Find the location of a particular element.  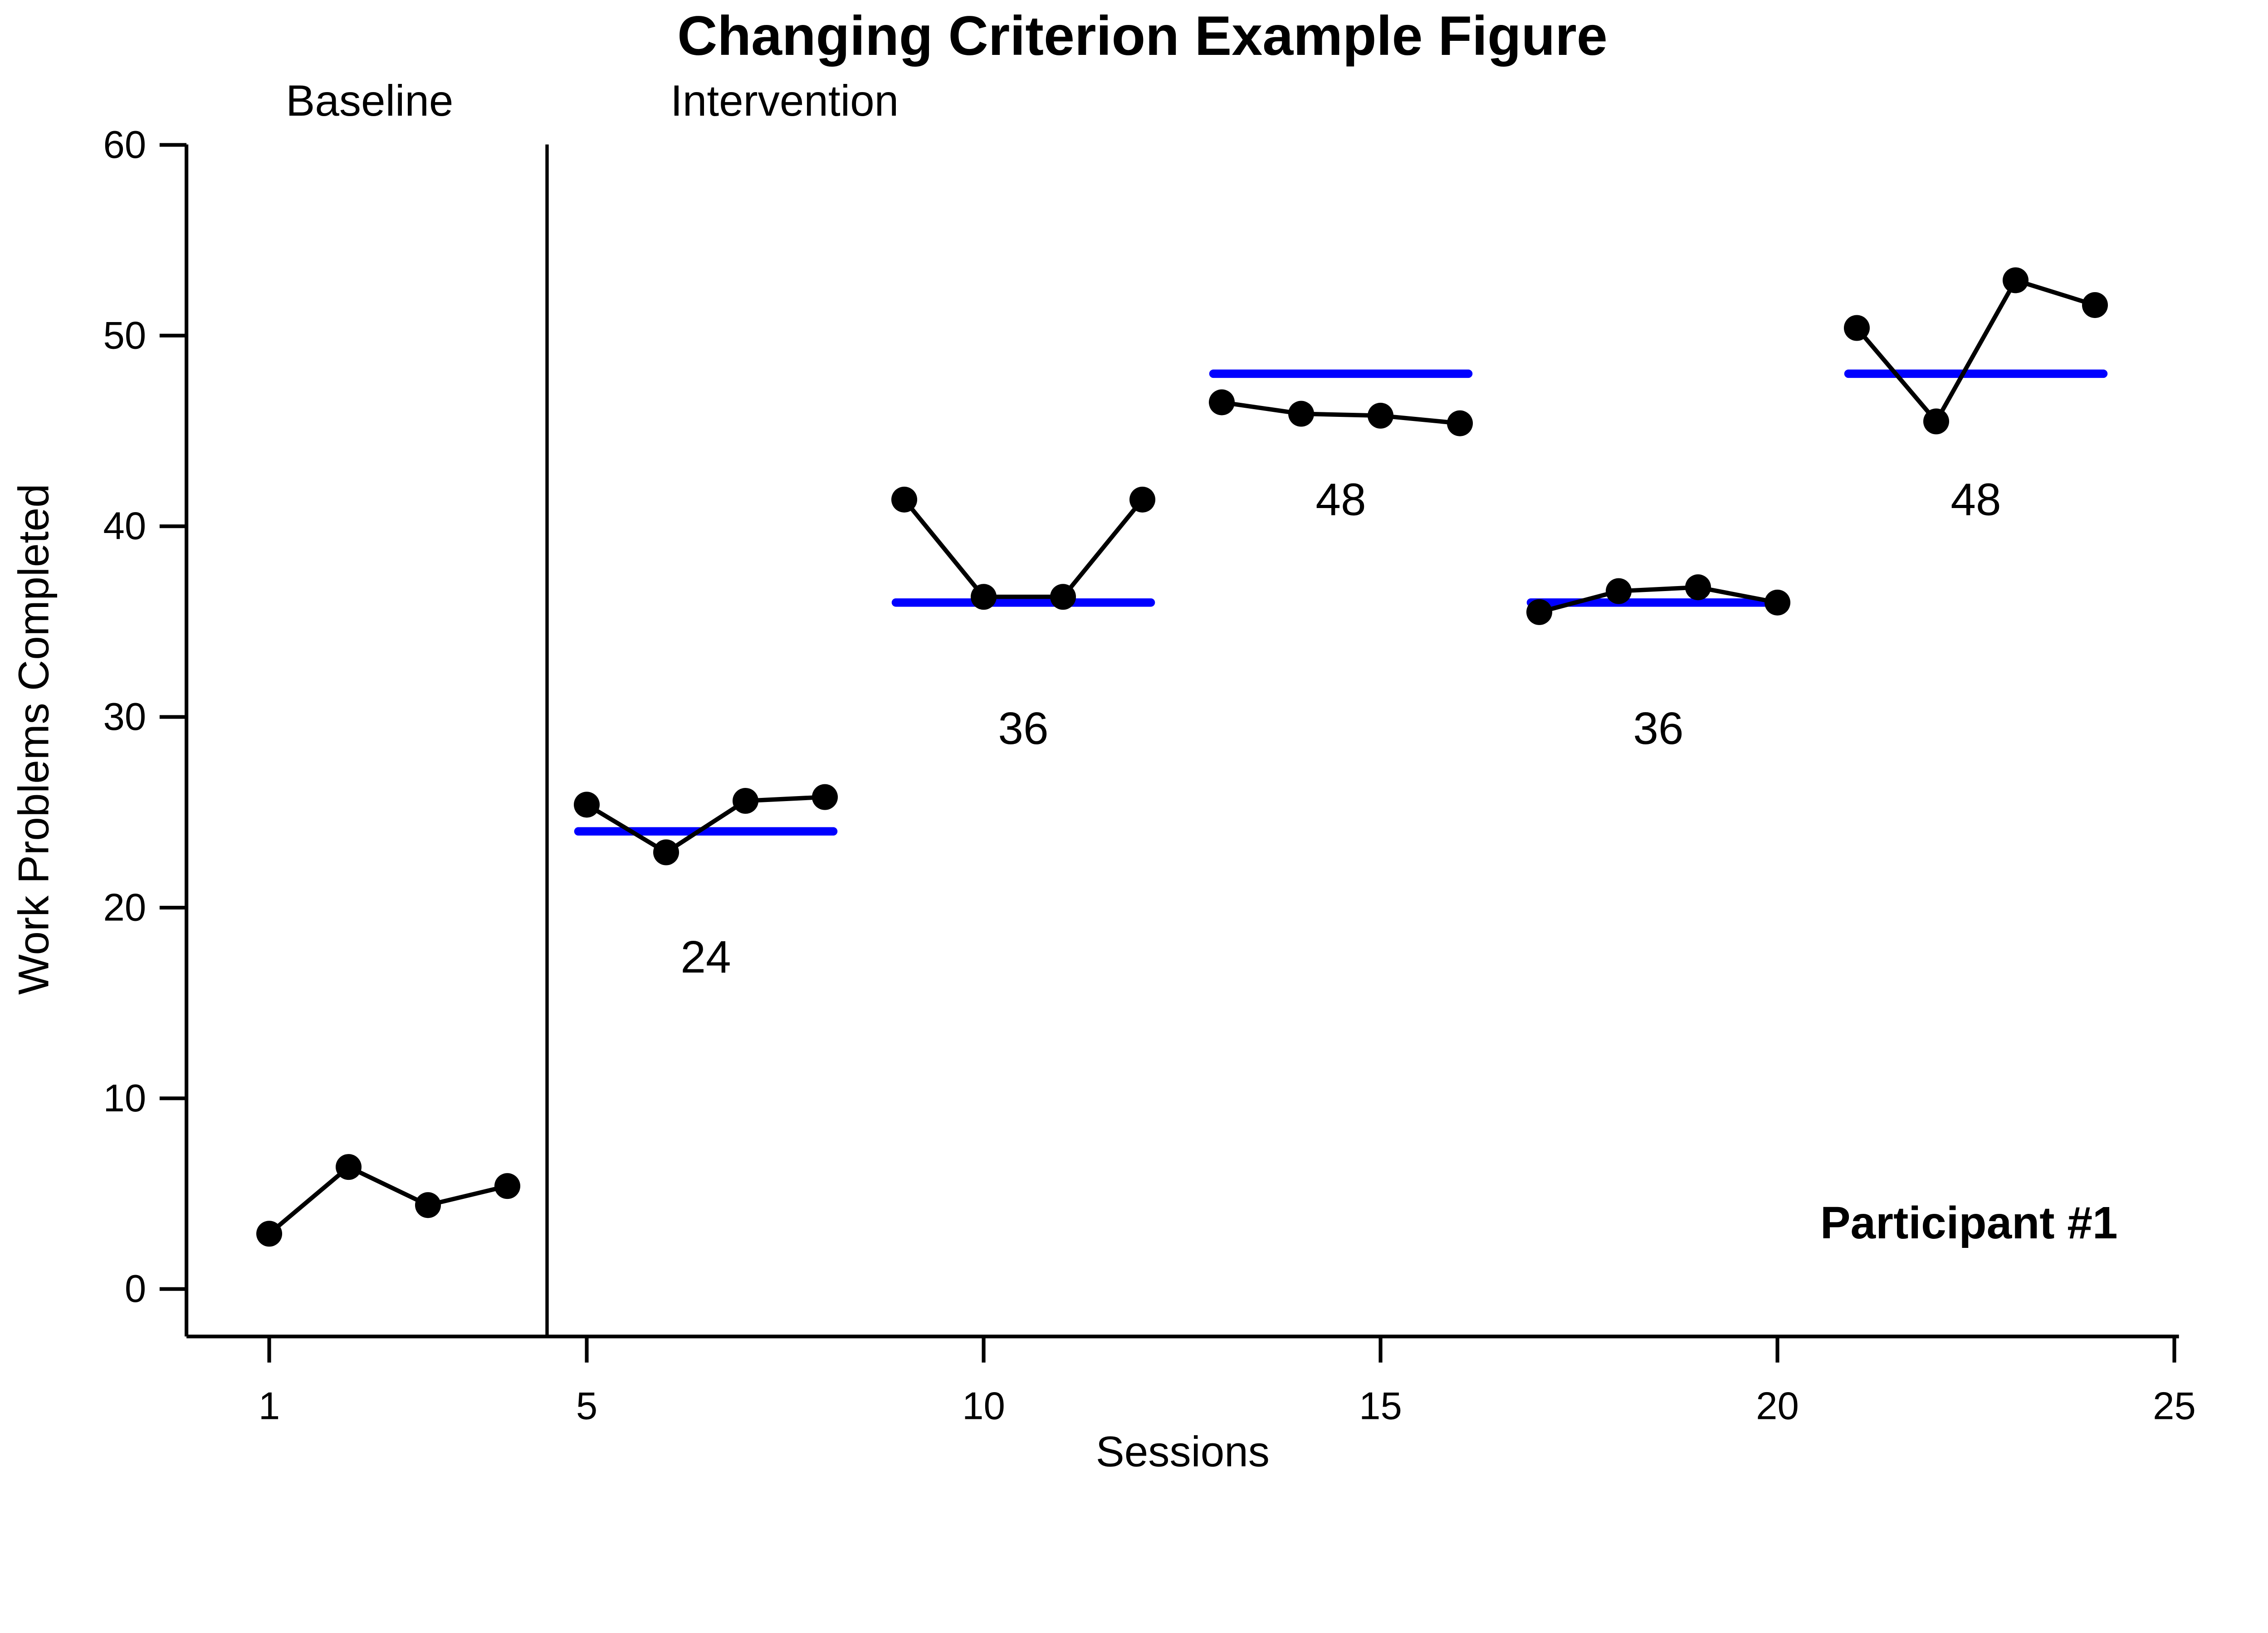

x-tick-label: 10 is located at coordinates (984, 1406).